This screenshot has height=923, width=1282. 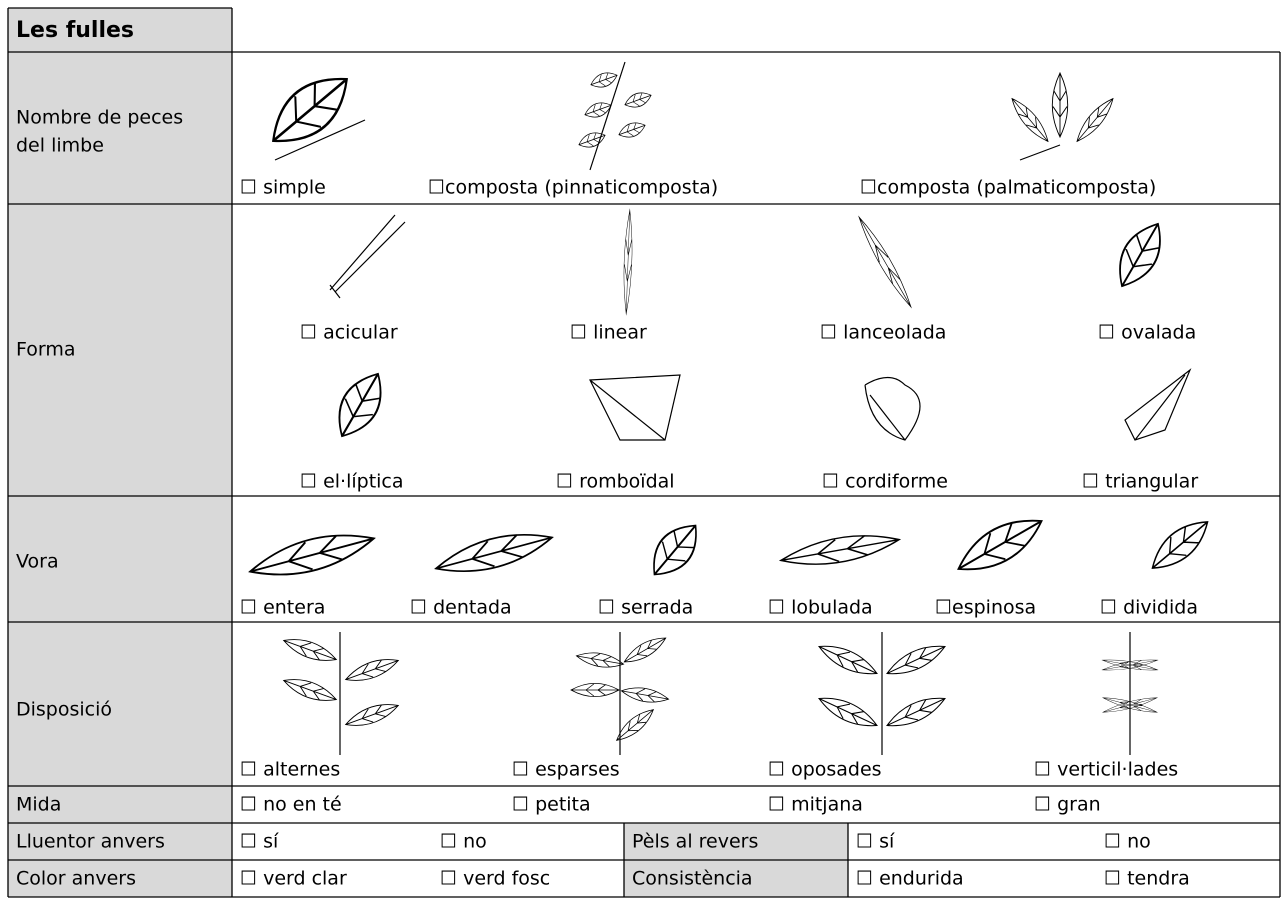 I want to click on row-label: Nombre de peces, so click(x=99, y=118).